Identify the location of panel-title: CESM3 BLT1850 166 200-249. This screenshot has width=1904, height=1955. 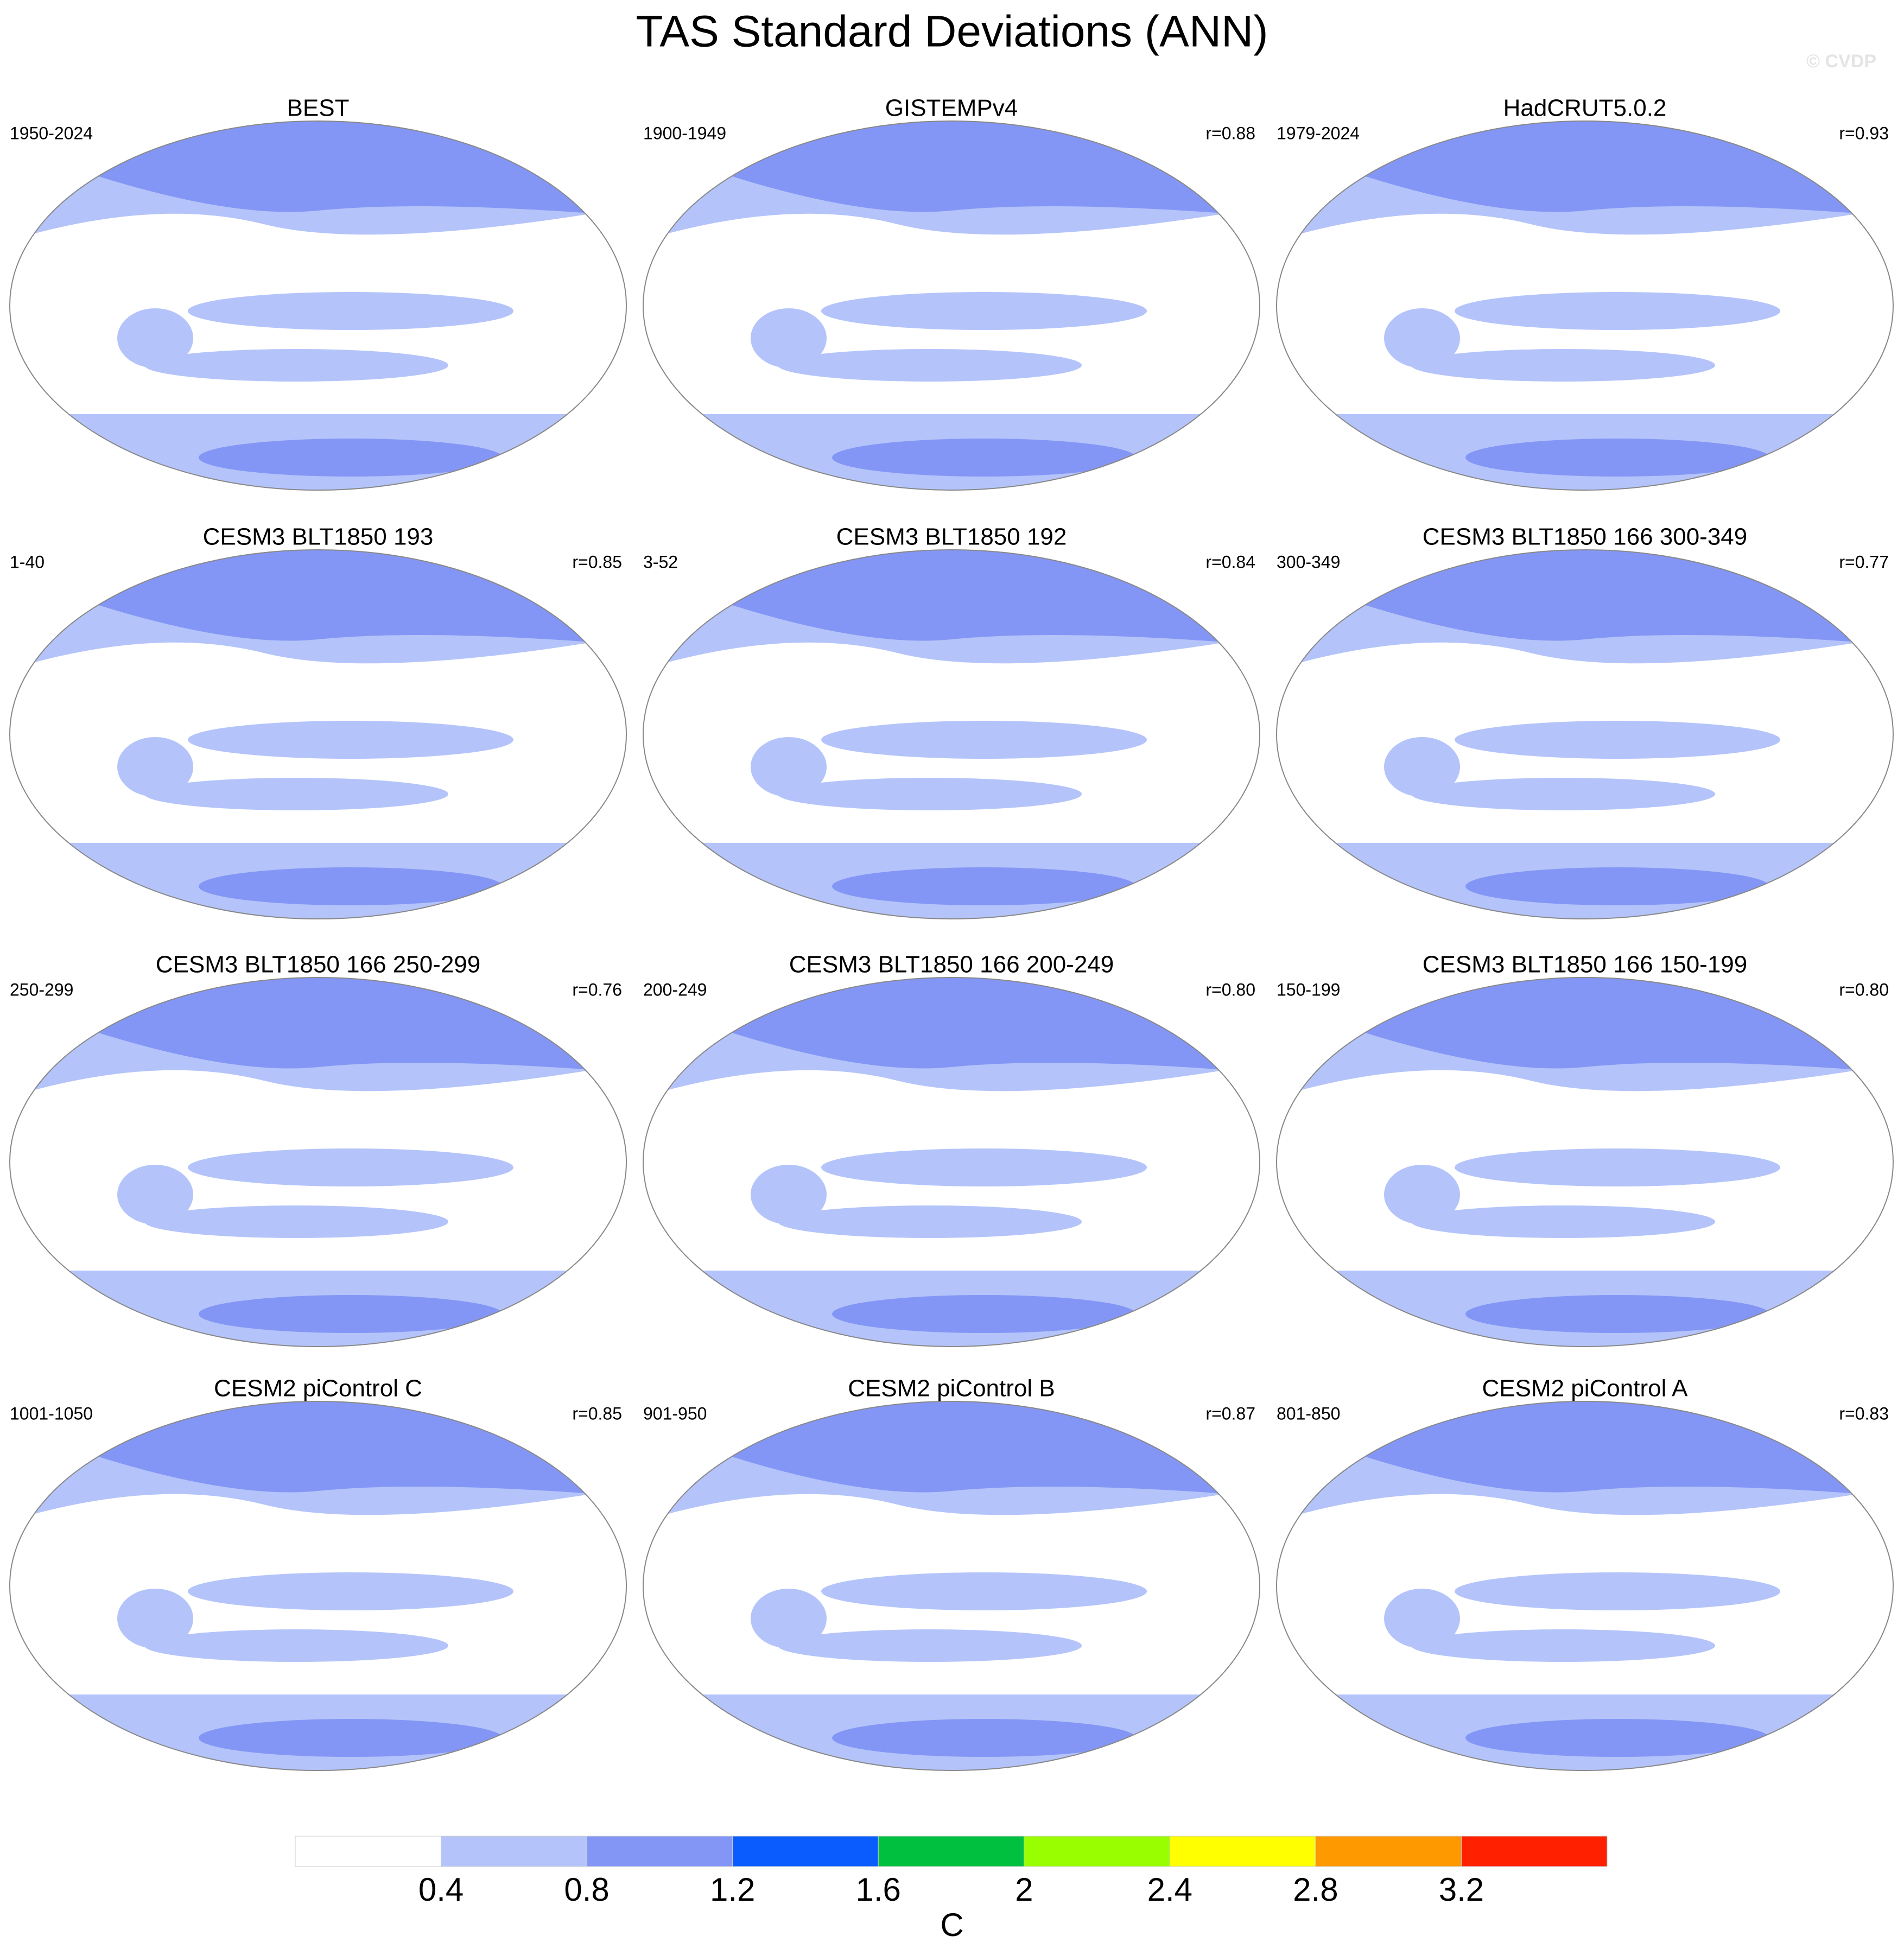
(951, 964).